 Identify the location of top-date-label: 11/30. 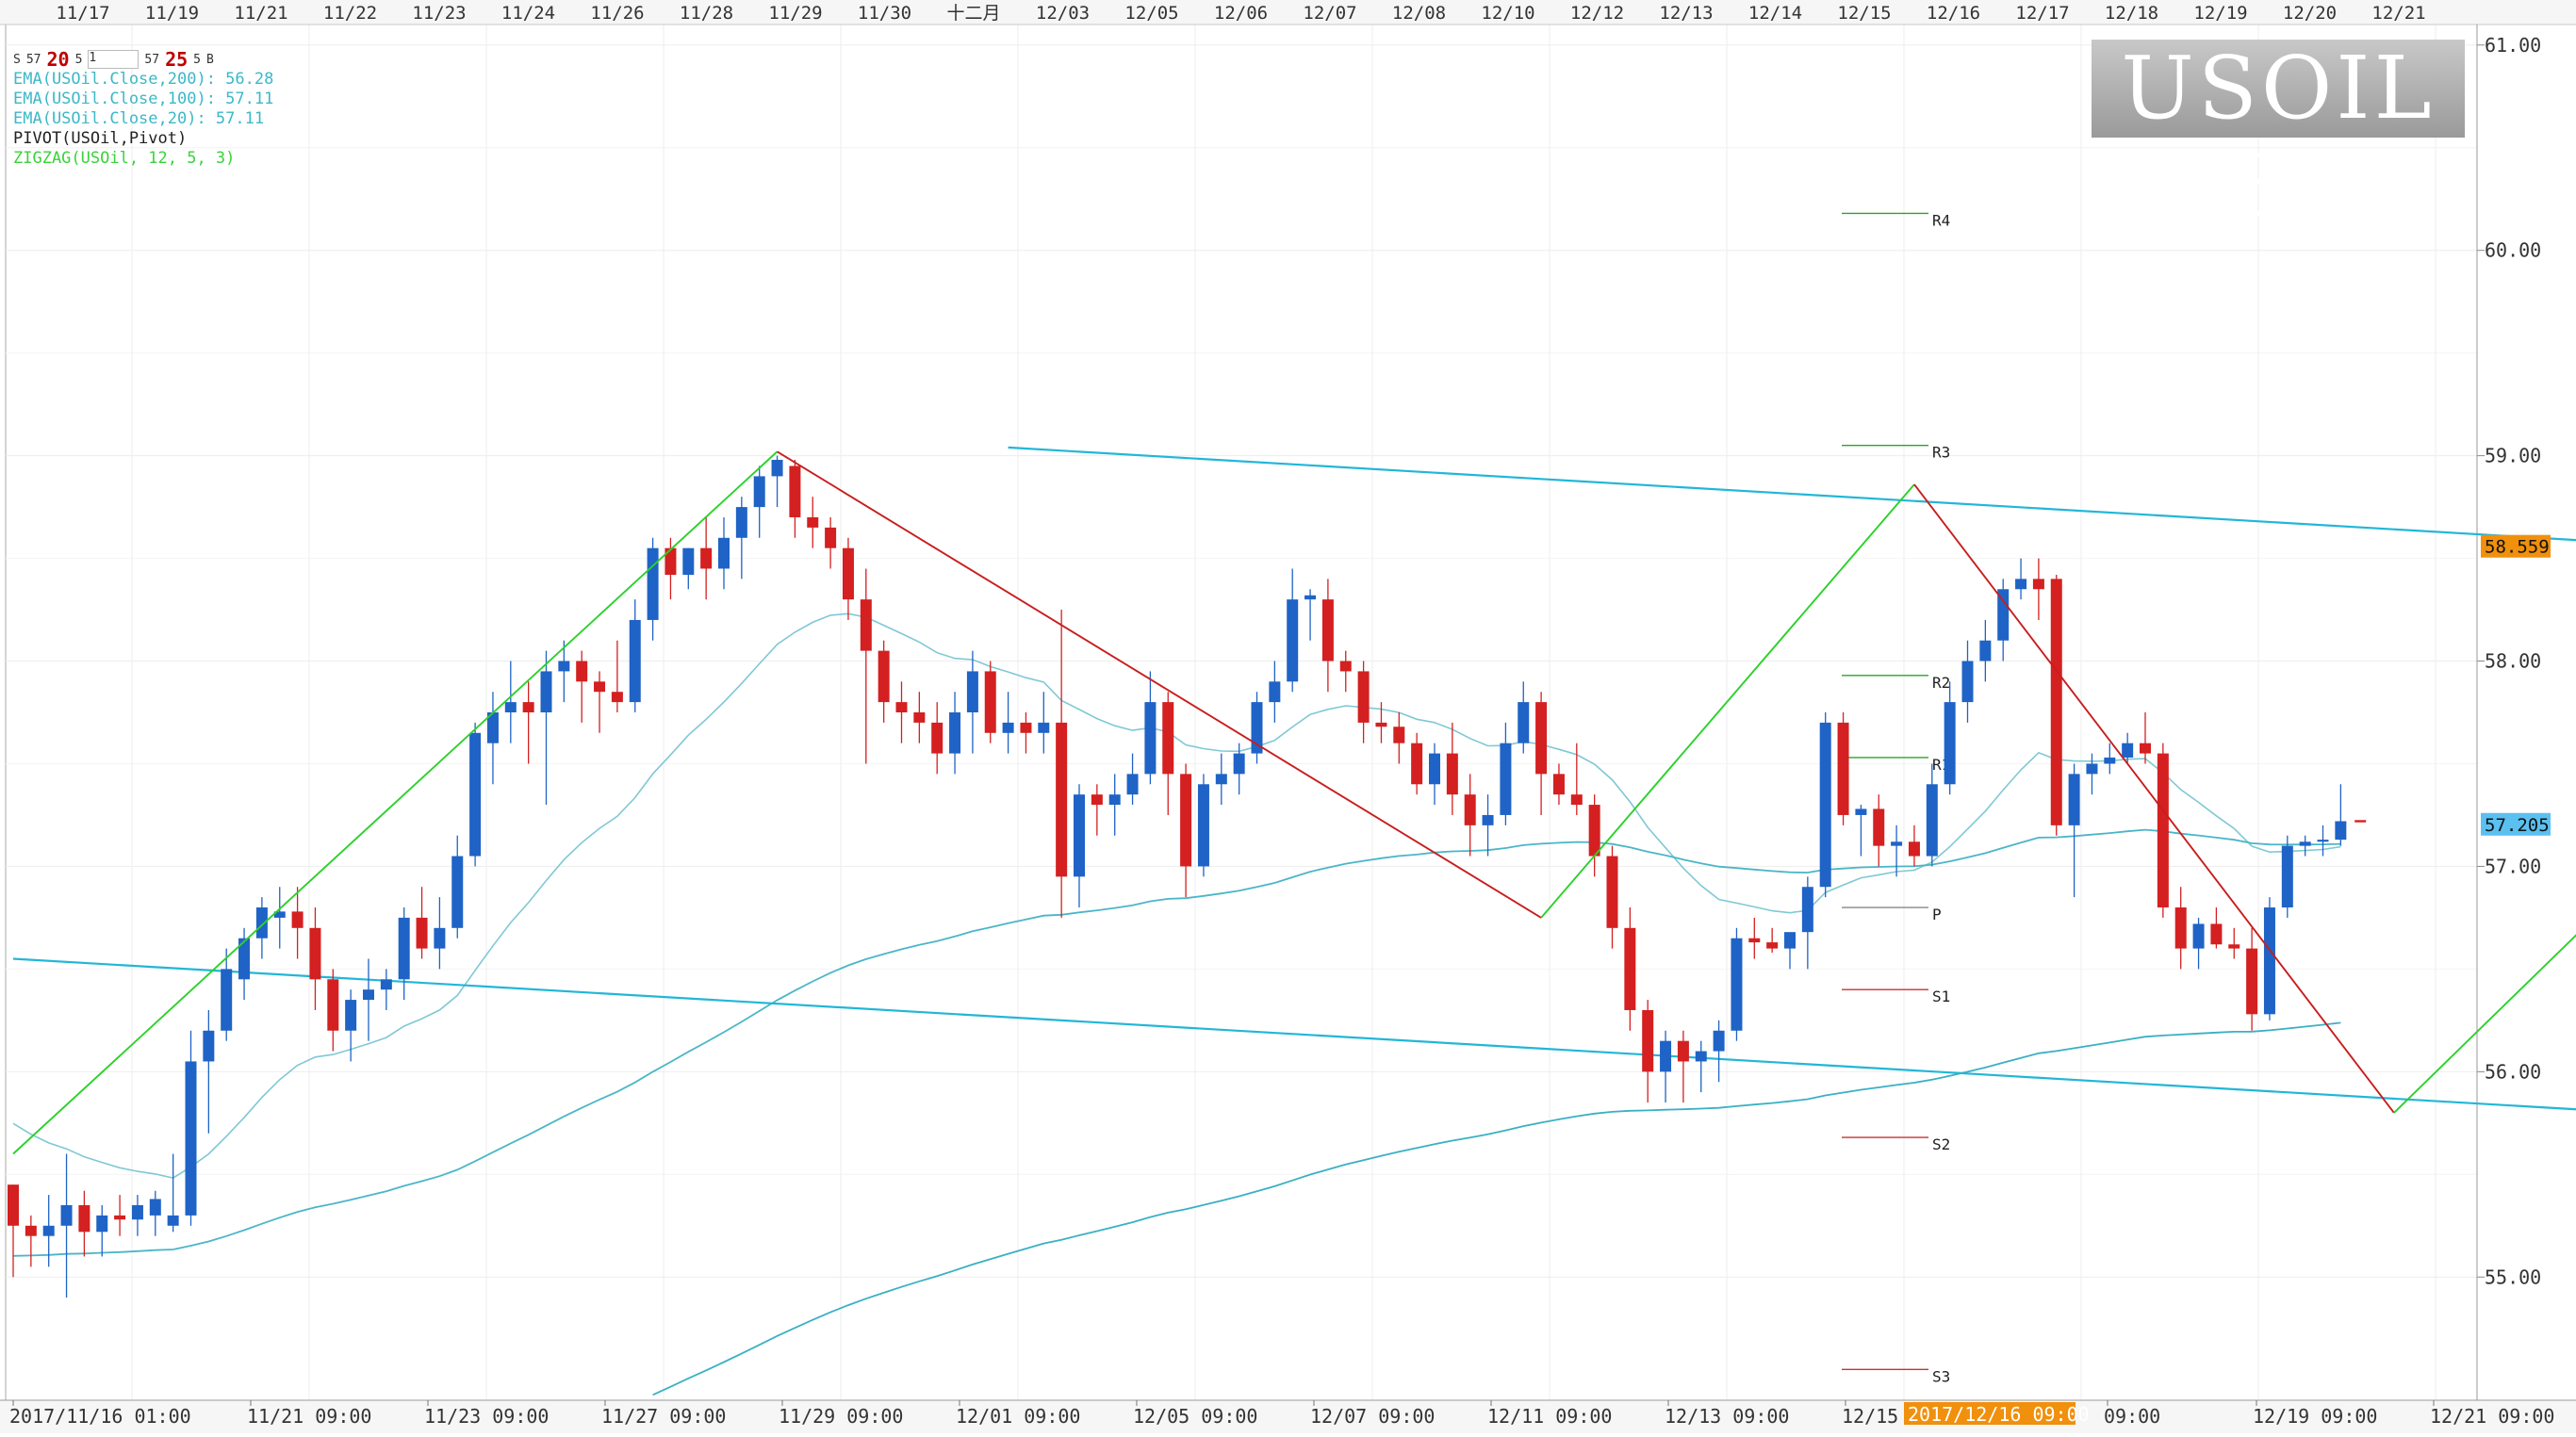
(884, 13).